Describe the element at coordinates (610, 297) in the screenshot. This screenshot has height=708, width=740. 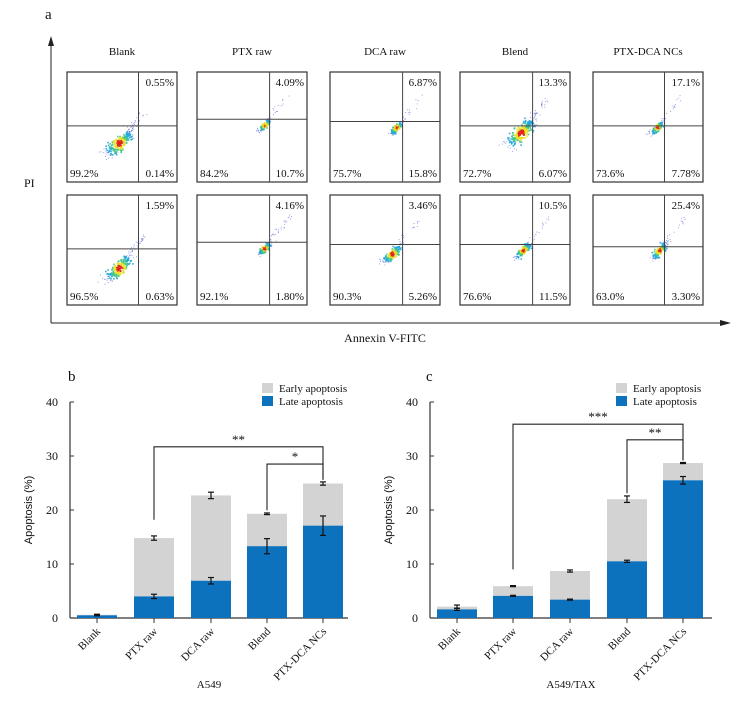
I see `quadrant-lower-left-percent: 63.0%` at that location.